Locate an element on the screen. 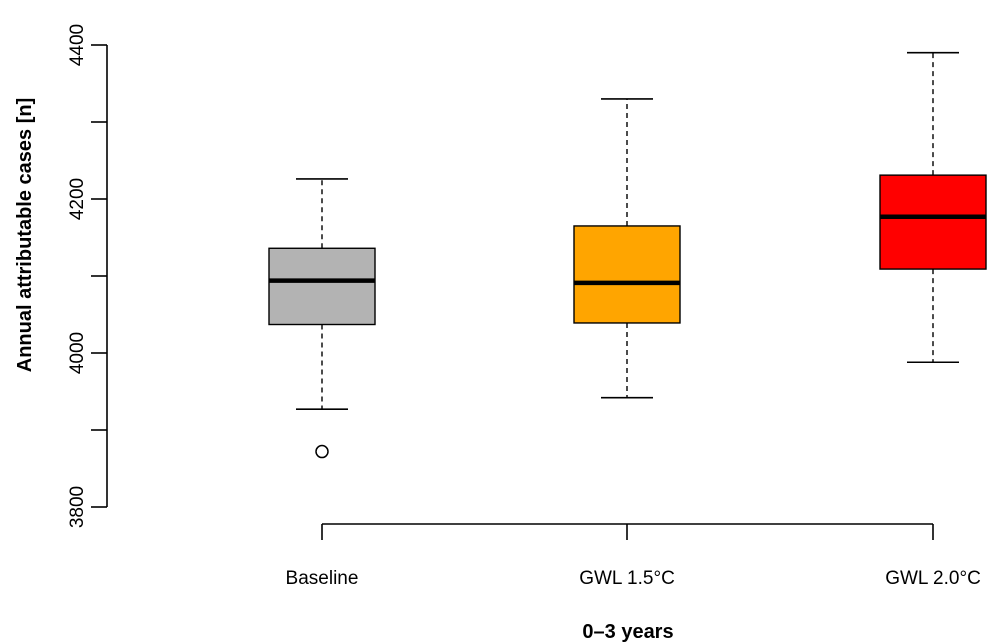 The height and width of the screenshot is (642, 995). outlier-point is located at coordinates (322, 451).